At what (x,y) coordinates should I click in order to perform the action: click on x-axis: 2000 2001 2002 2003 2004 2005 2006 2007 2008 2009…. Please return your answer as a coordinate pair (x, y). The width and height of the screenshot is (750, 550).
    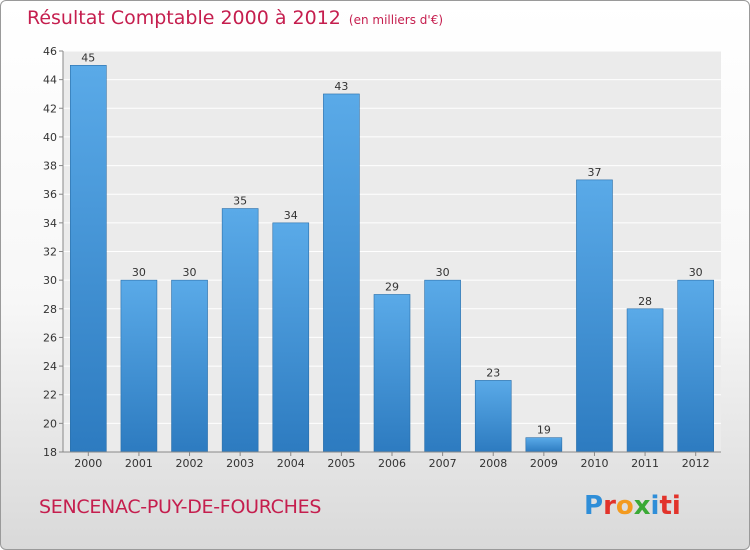
    Looking at the image, I should click on (392, 460).